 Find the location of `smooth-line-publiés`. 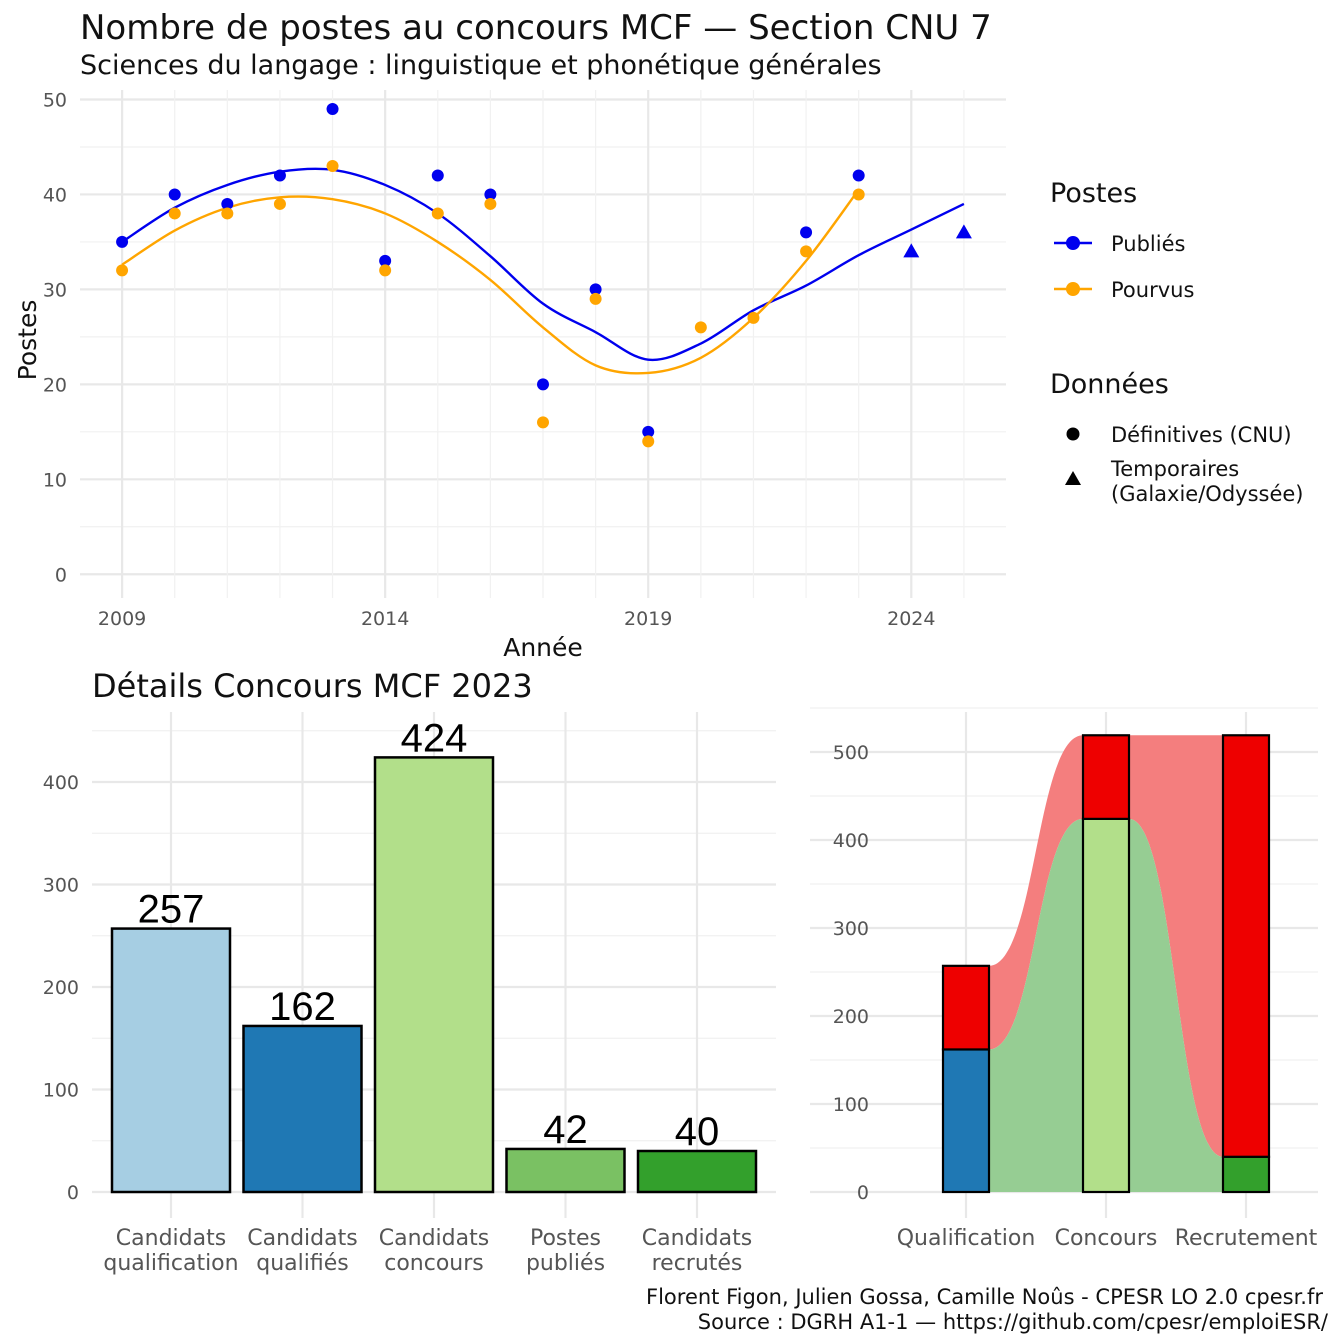

smooth-line-publiés is located at coordinates (543, 264).